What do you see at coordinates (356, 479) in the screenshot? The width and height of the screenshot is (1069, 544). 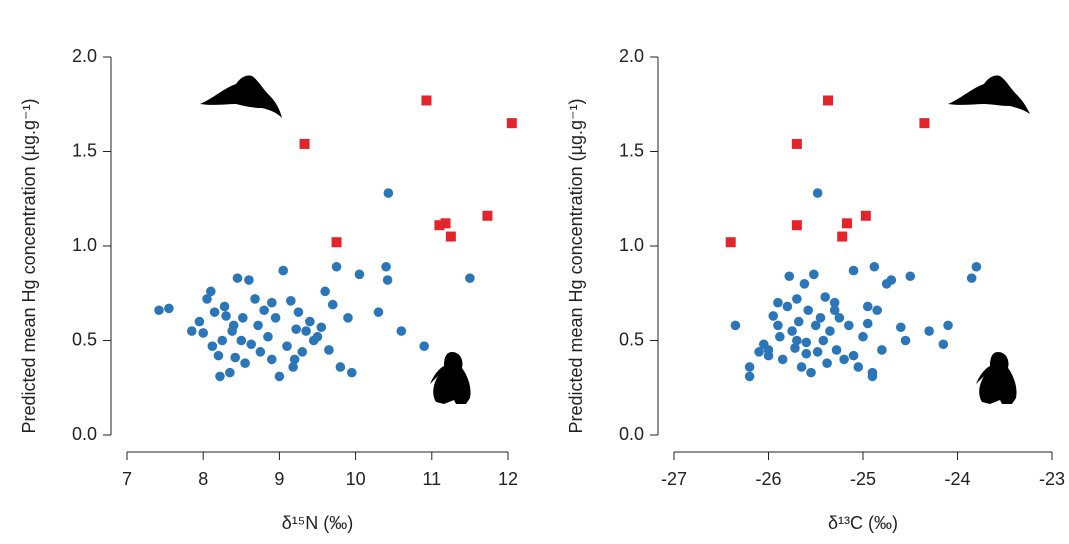 I see `x-tick-label: 10` at bounding box center [356, 479].